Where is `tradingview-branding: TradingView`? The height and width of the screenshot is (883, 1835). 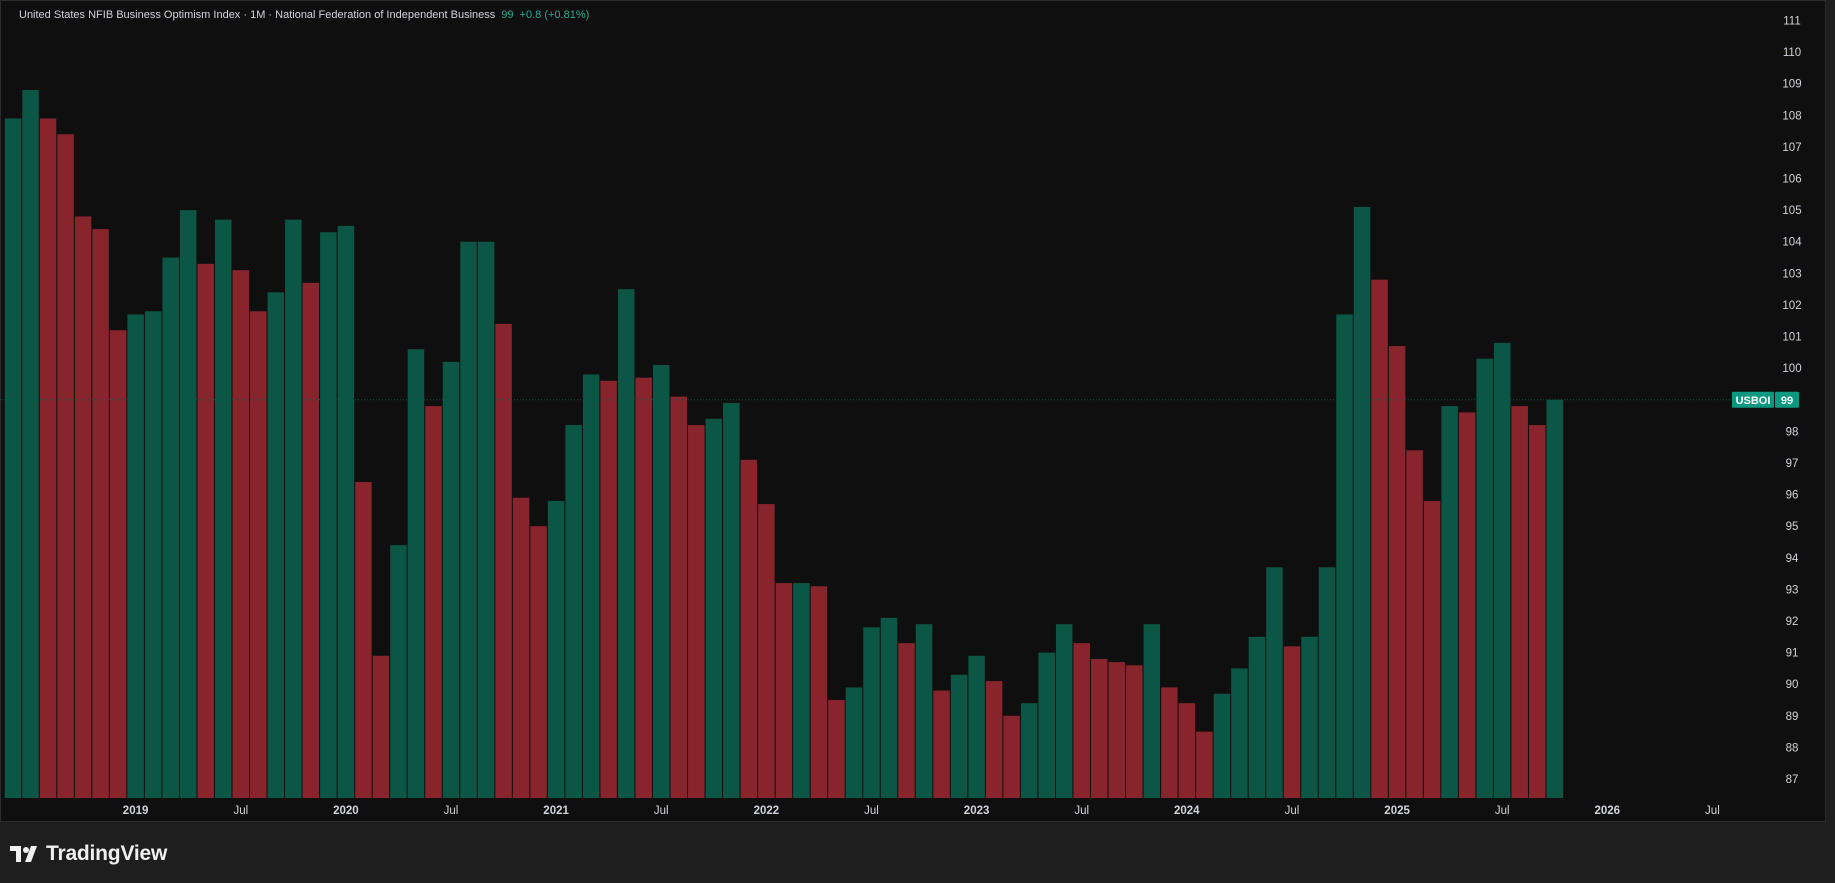
tradingview-branding: TradingView is located at coordinates (88, 854).